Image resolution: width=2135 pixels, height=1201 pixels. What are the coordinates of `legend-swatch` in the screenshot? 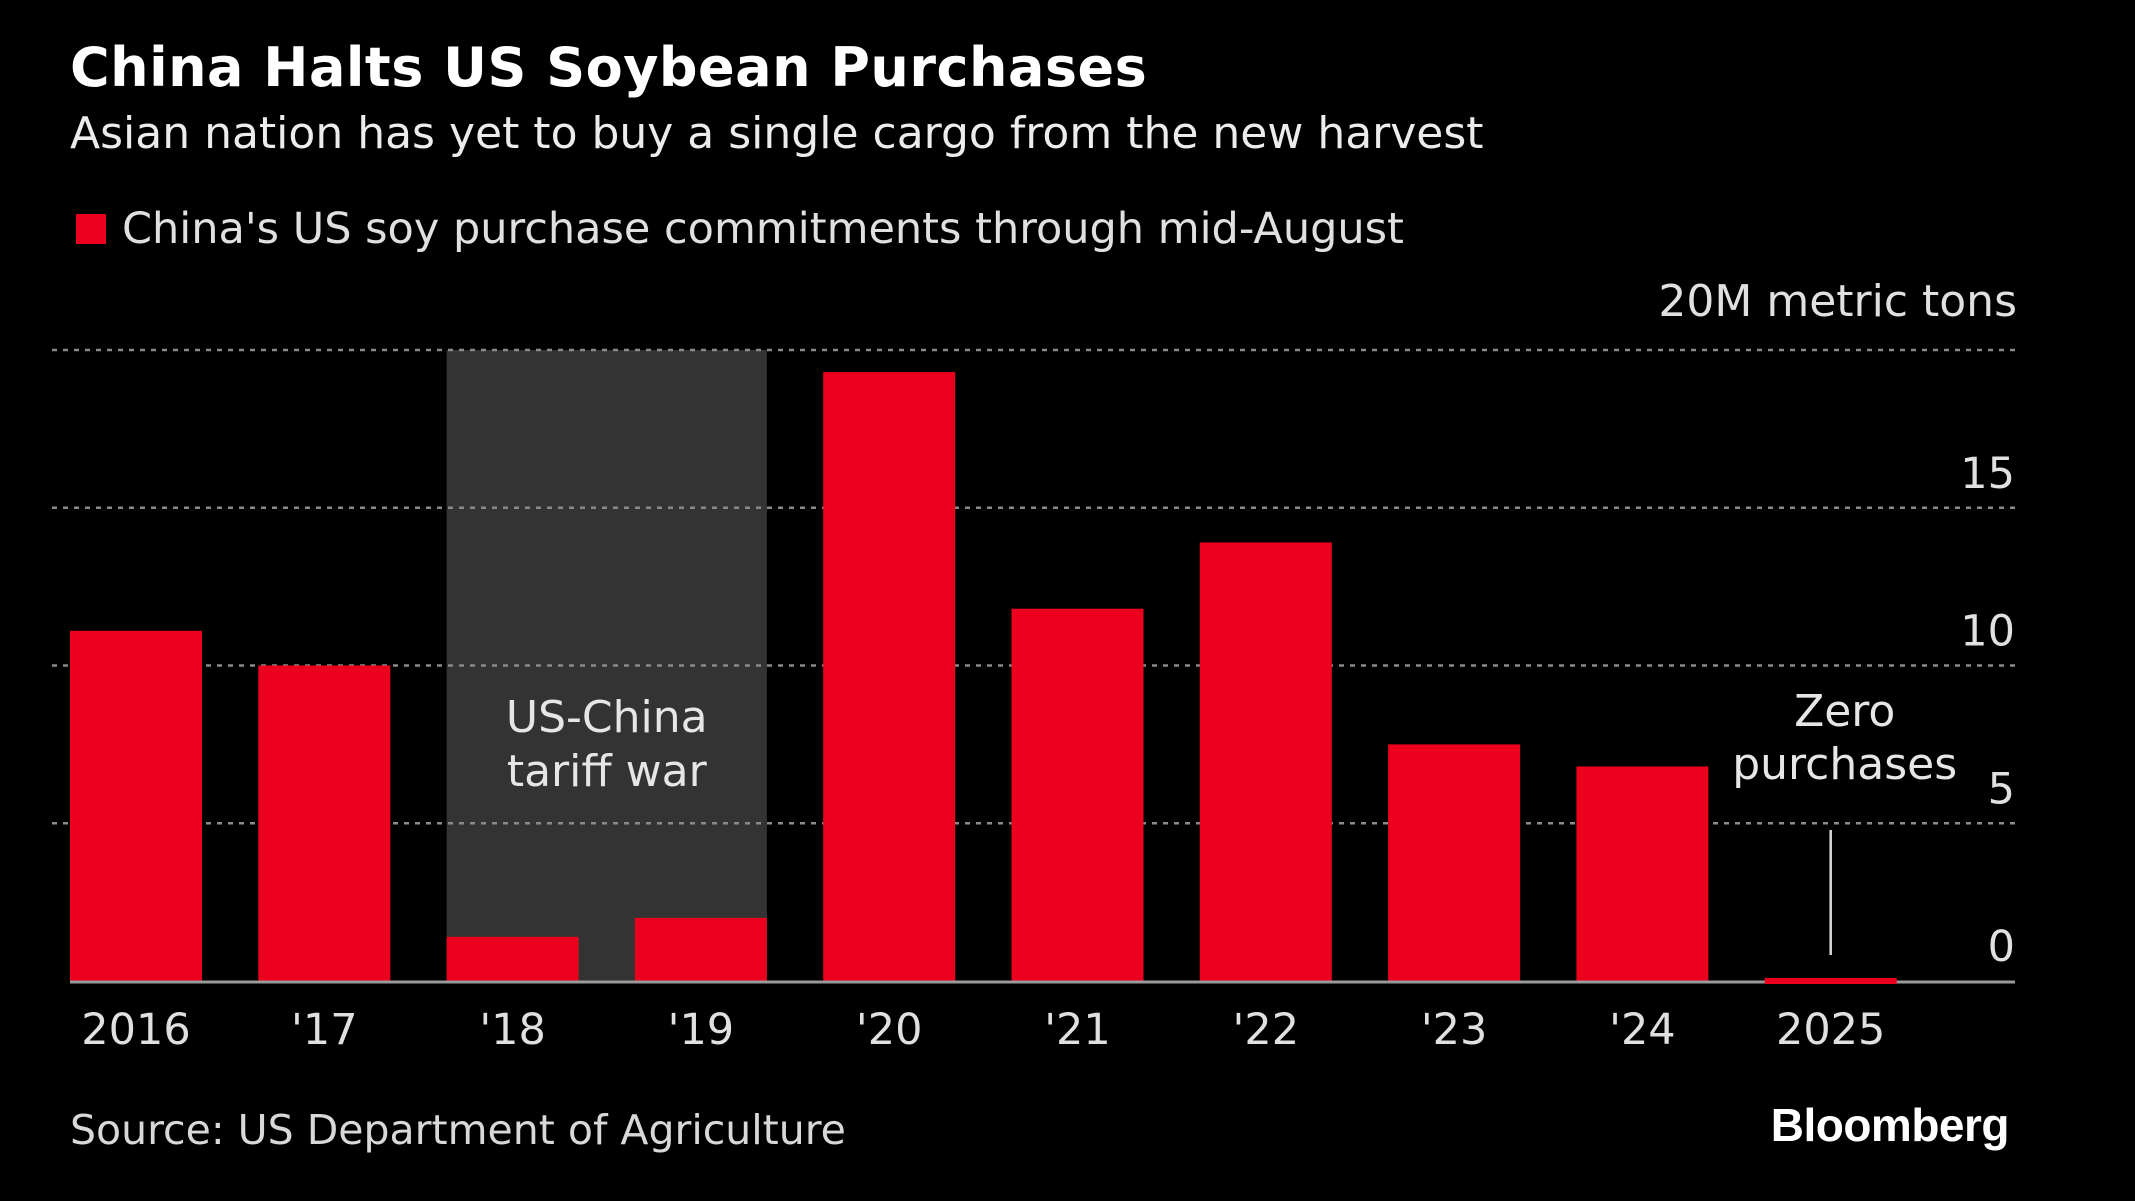 It's located at (91, 229).